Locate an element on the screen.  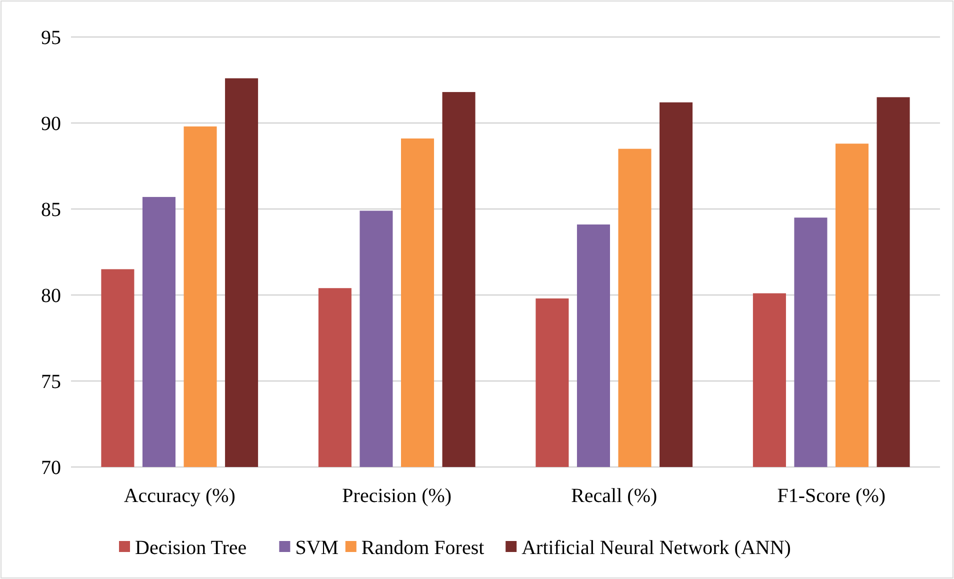
y-tick-label: 80 is located at coordinates (51, 296).